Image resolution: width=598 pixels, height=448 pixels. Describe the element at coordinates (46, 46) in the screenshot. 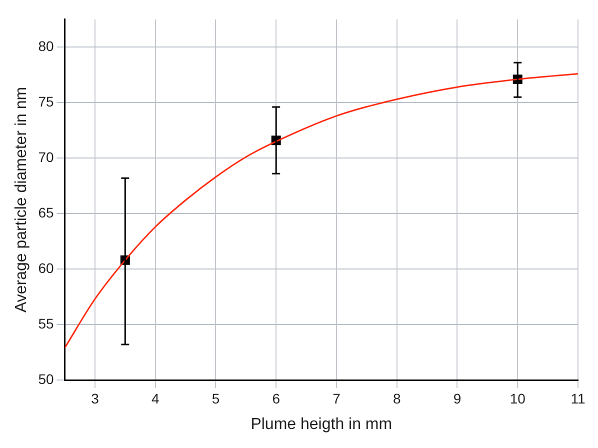

I see `y-tick-label: 80` at that location.